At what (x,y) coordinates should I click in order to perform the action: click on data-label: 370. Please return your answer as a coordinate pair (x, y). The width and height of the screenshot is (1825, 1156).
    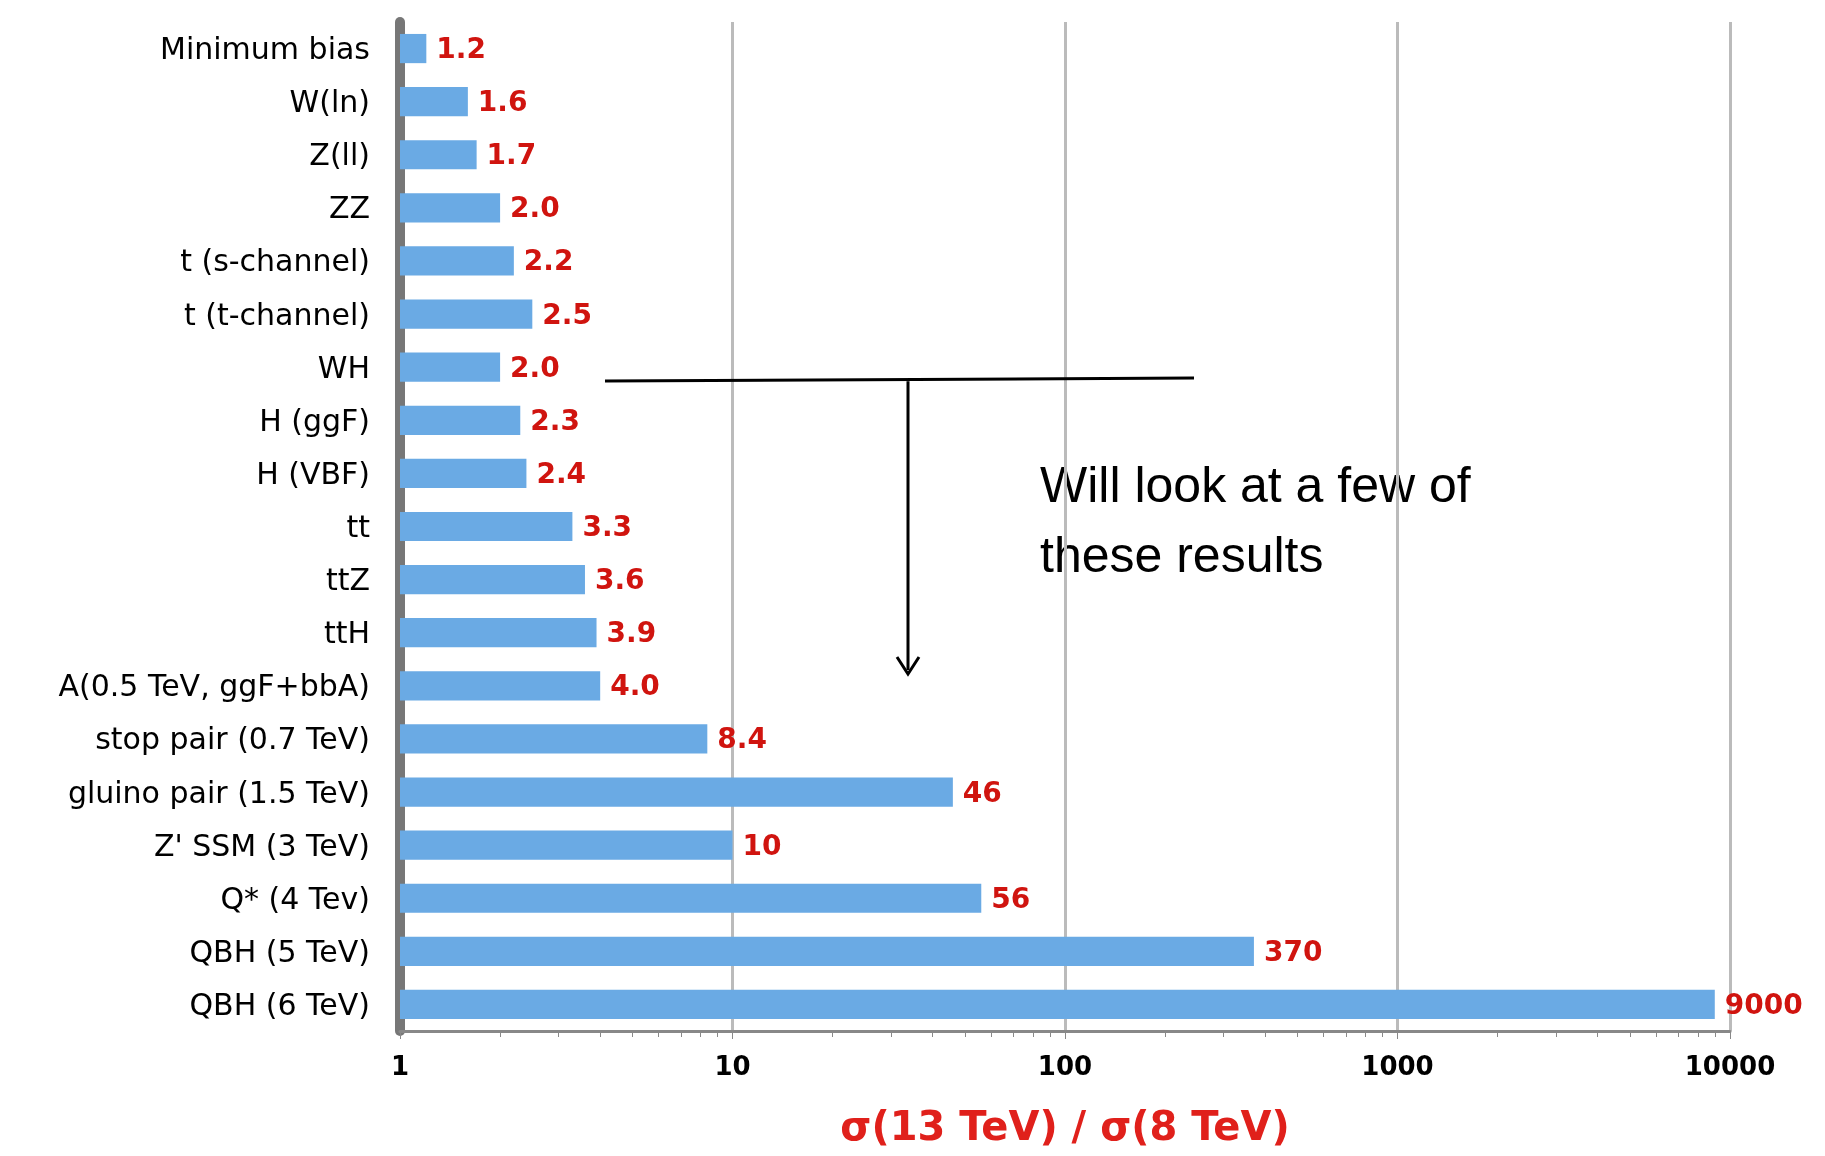
    Looking at the image, I should click on (1293, 951).